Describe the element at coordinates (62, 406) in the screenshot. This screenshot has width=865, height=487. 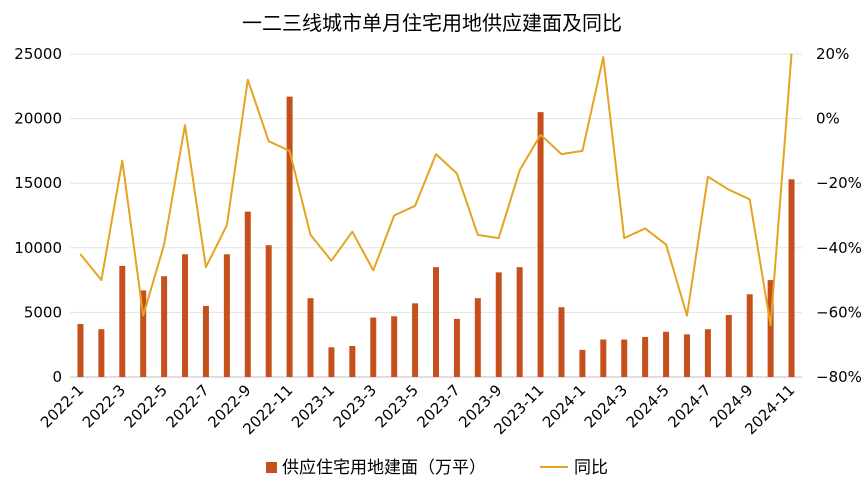
I see `x-tick-label: 2022-1` at that location.